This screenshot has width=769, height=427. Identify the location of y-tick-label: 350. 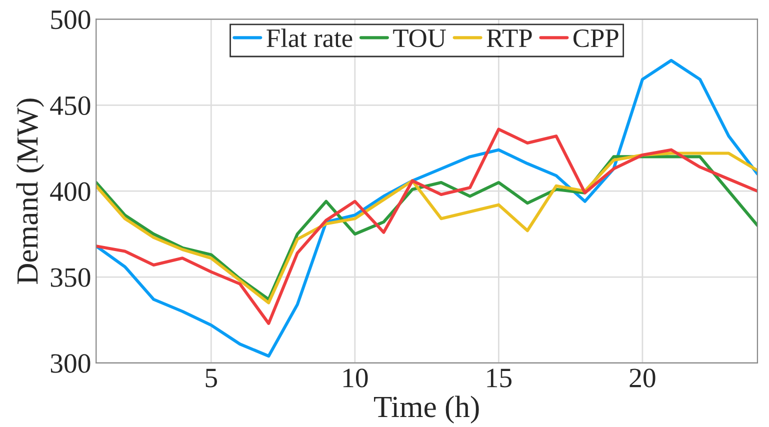
(70, 277).